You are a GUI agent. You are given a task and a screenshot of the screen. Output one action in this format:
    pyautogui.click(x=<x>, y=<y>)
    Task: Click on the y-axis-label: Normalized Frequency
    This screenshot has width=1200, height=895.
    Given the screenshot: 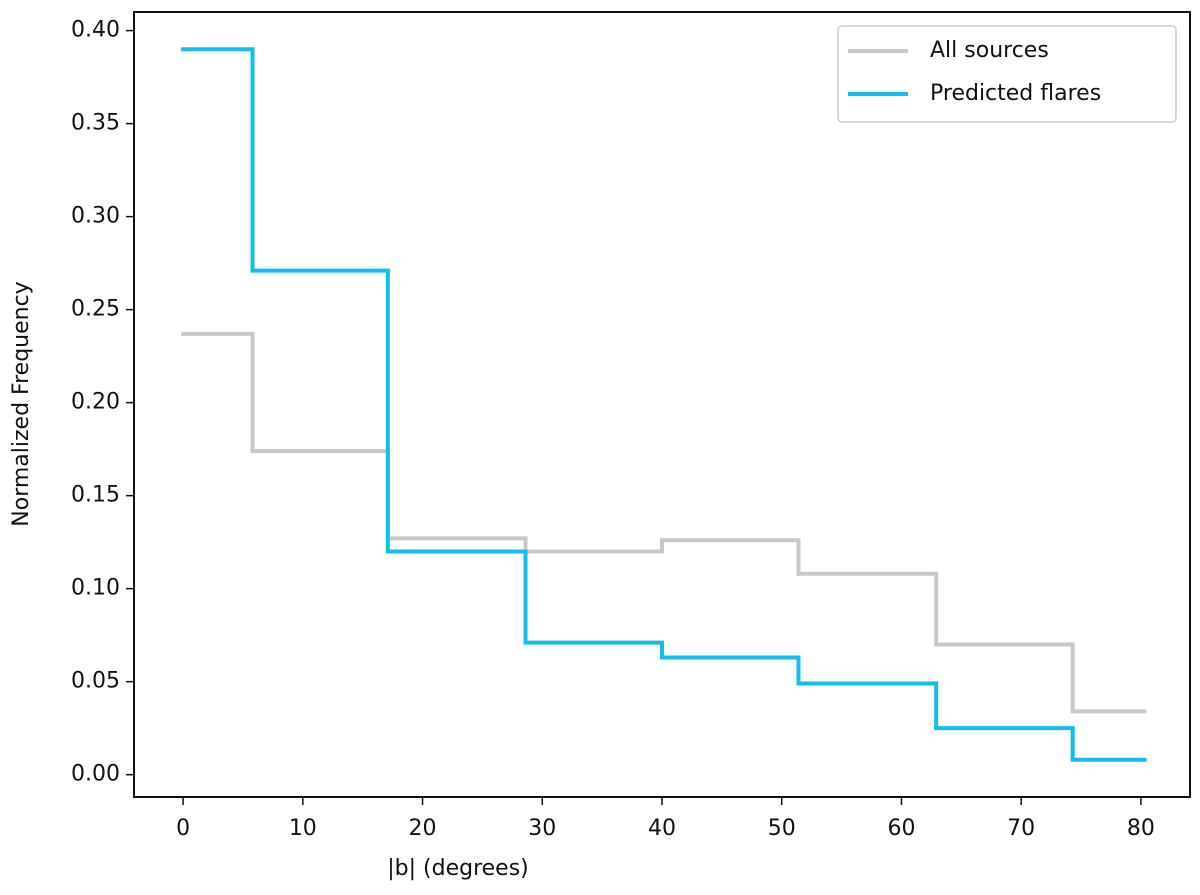 What is the action you would take?
    pyautogui.click(x=21, y=403)
    